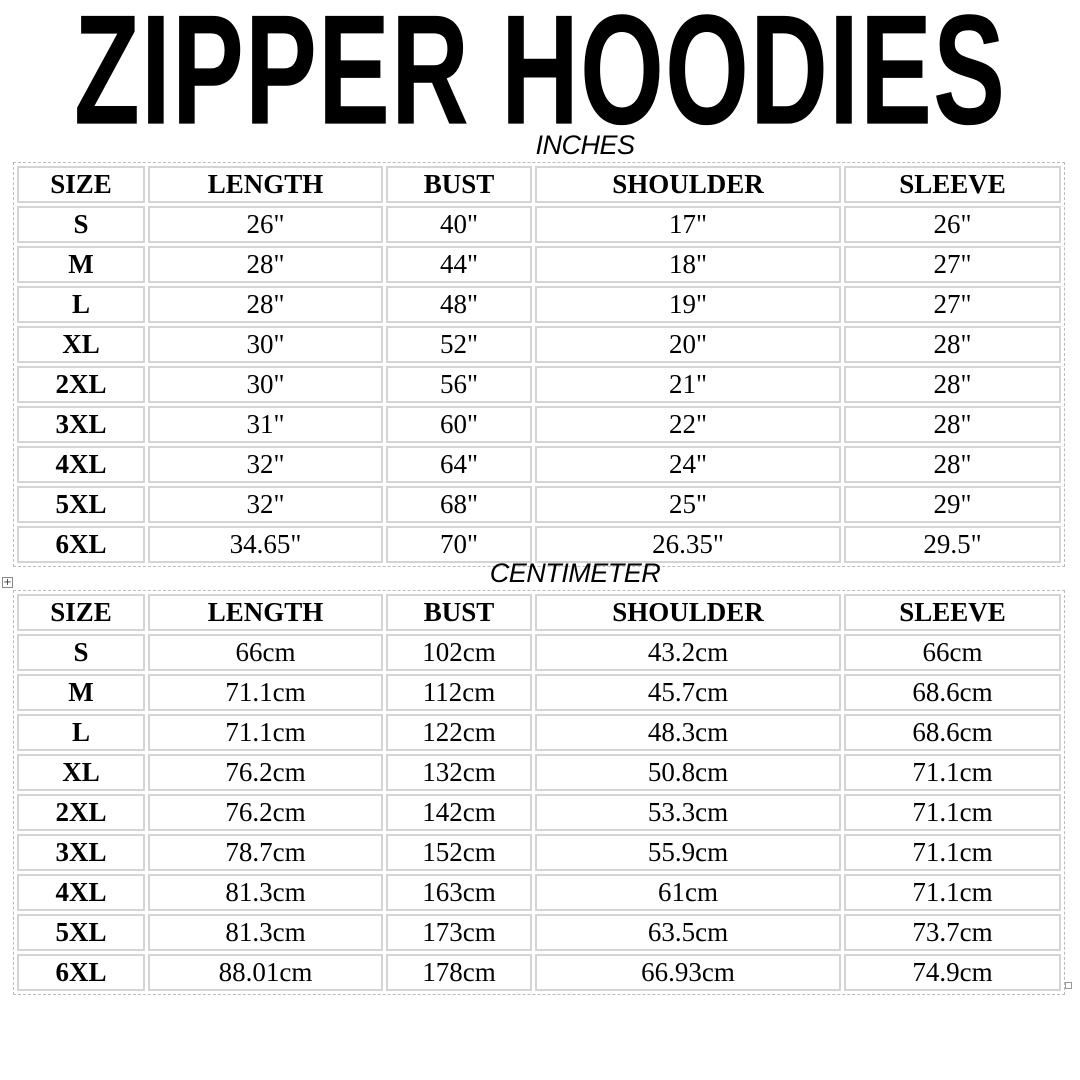  Describe the element at coordinates (539, 384) in the screenshot. I see `table-row: 2XL 30" 56" 21" 28"` at that location.